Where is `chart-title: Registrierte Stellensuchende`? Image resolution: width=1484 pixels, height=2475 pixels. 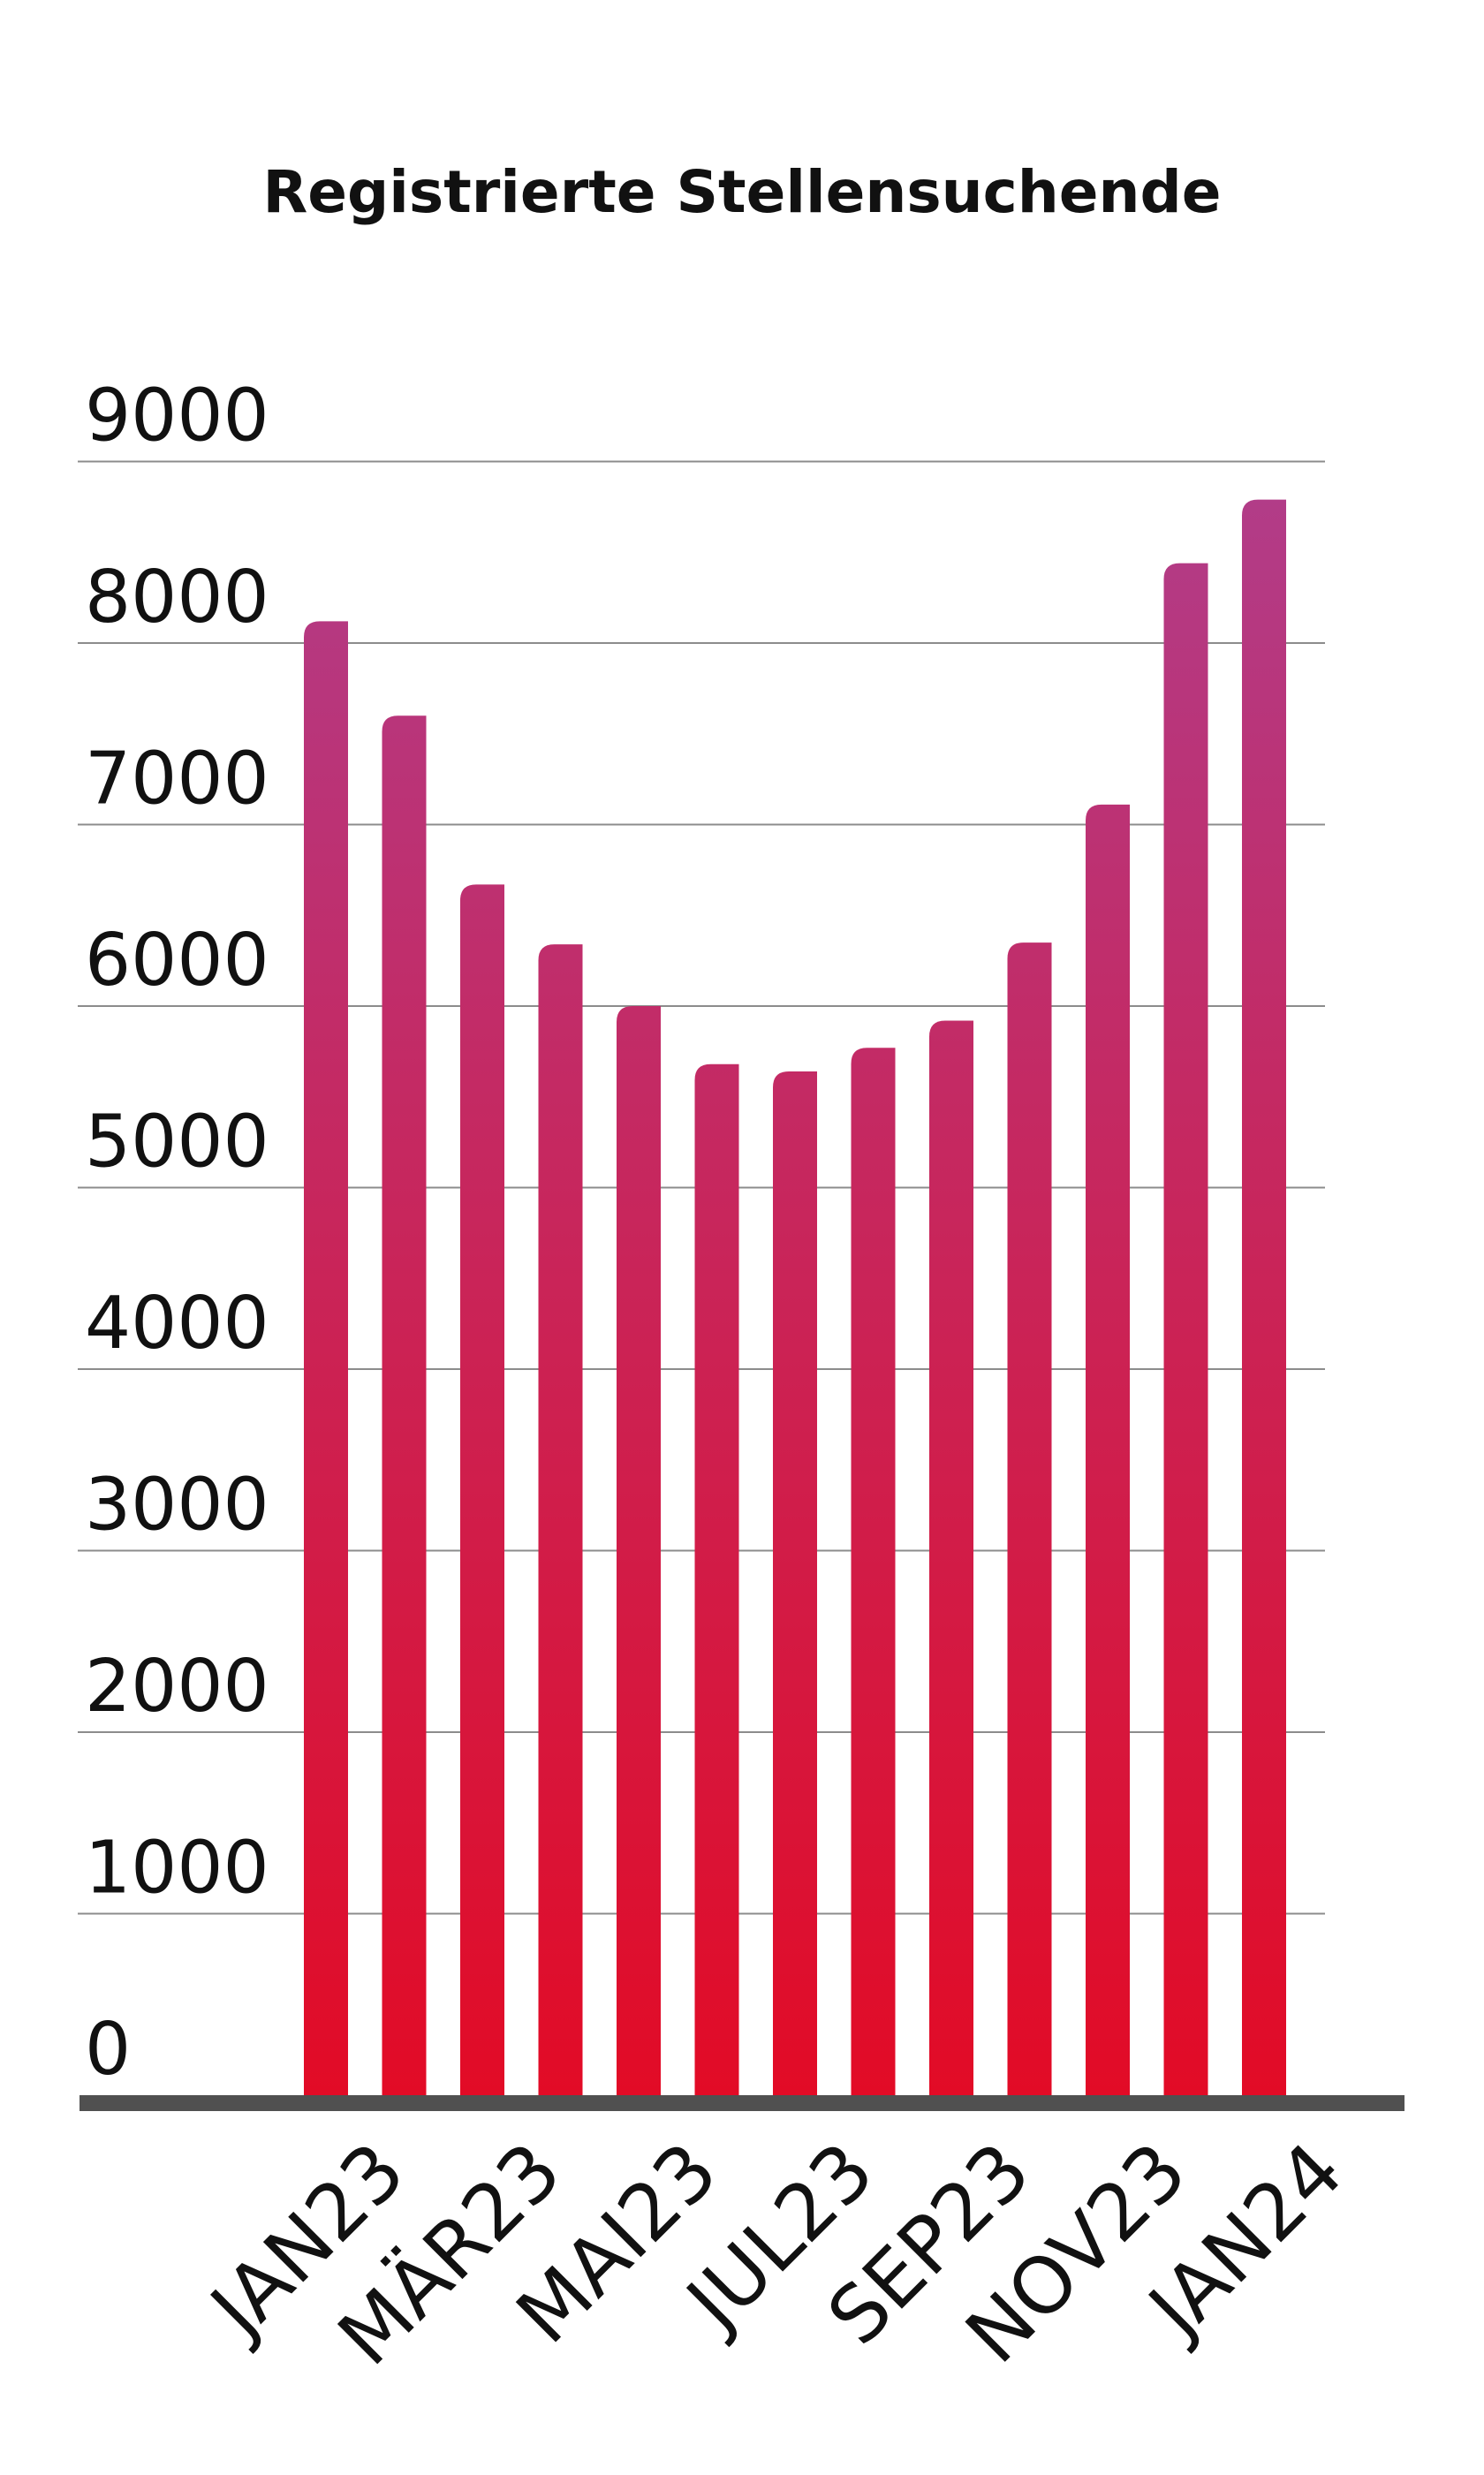 chart-title: Registrierte Stellensuchende is located at coordinates (741, 192).